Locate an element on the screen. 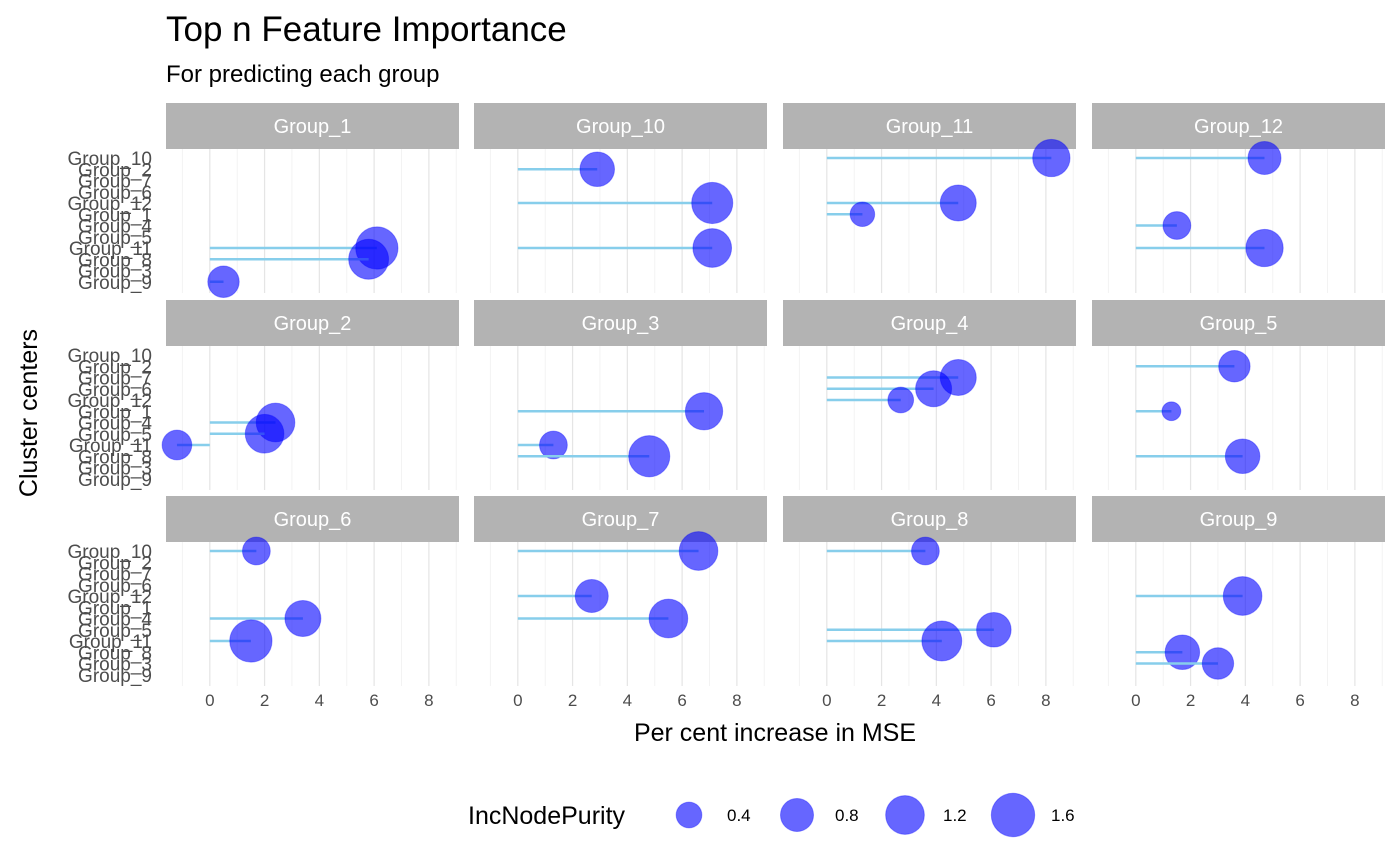 The image size is (1400, 866). facet-strip-label: Group_7 is located at coordinates (621, 520).